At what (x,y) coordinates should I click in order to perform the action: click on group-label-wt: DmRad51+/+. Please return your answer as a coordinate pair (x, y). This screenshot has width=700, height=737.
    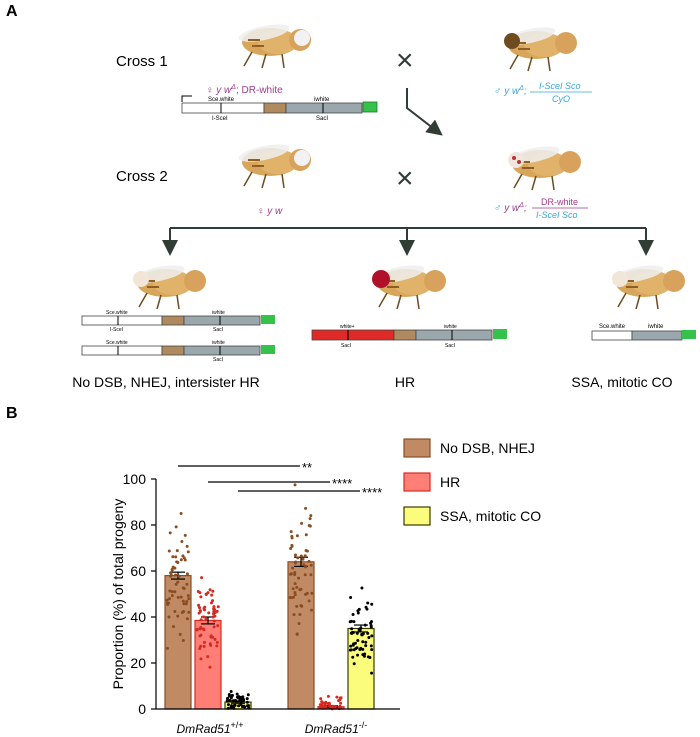
    Looking at the image, I should click on (209, 728).